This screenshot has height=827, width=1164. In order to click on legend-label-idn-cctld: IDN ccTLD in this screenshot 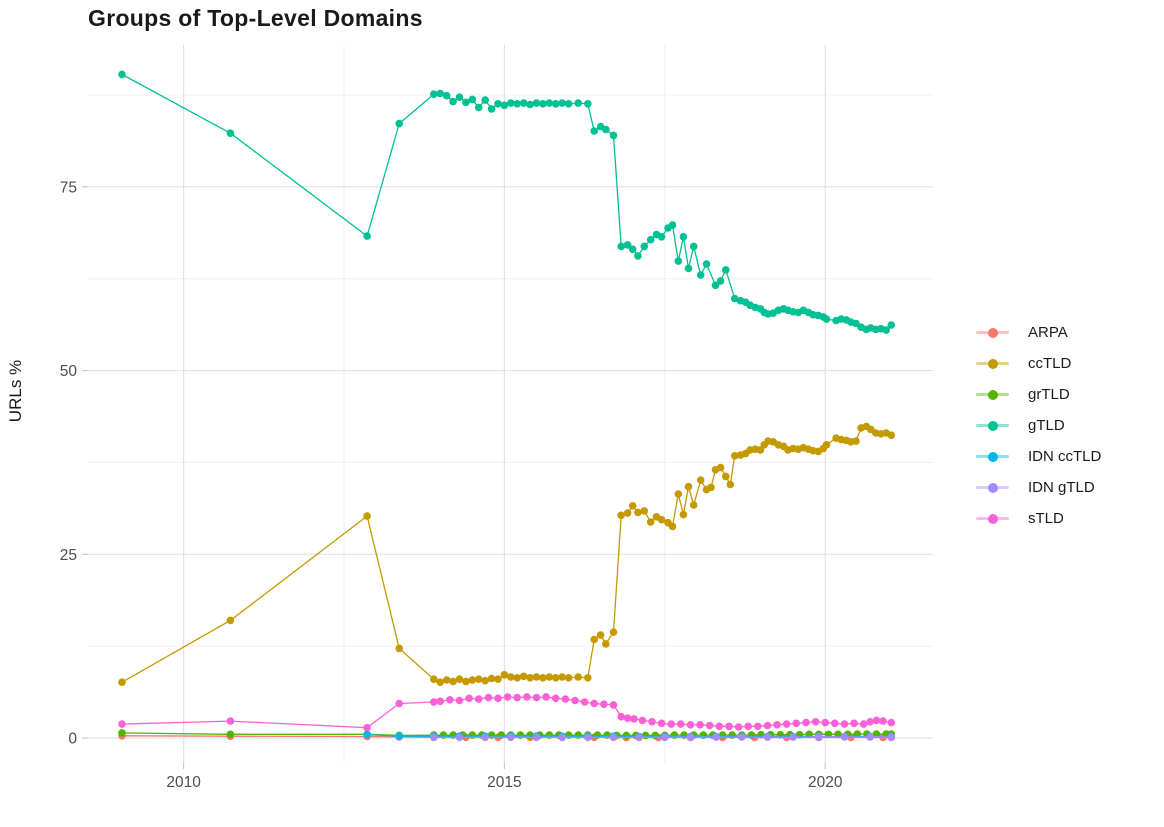, I will do `click(1065, 456)`.